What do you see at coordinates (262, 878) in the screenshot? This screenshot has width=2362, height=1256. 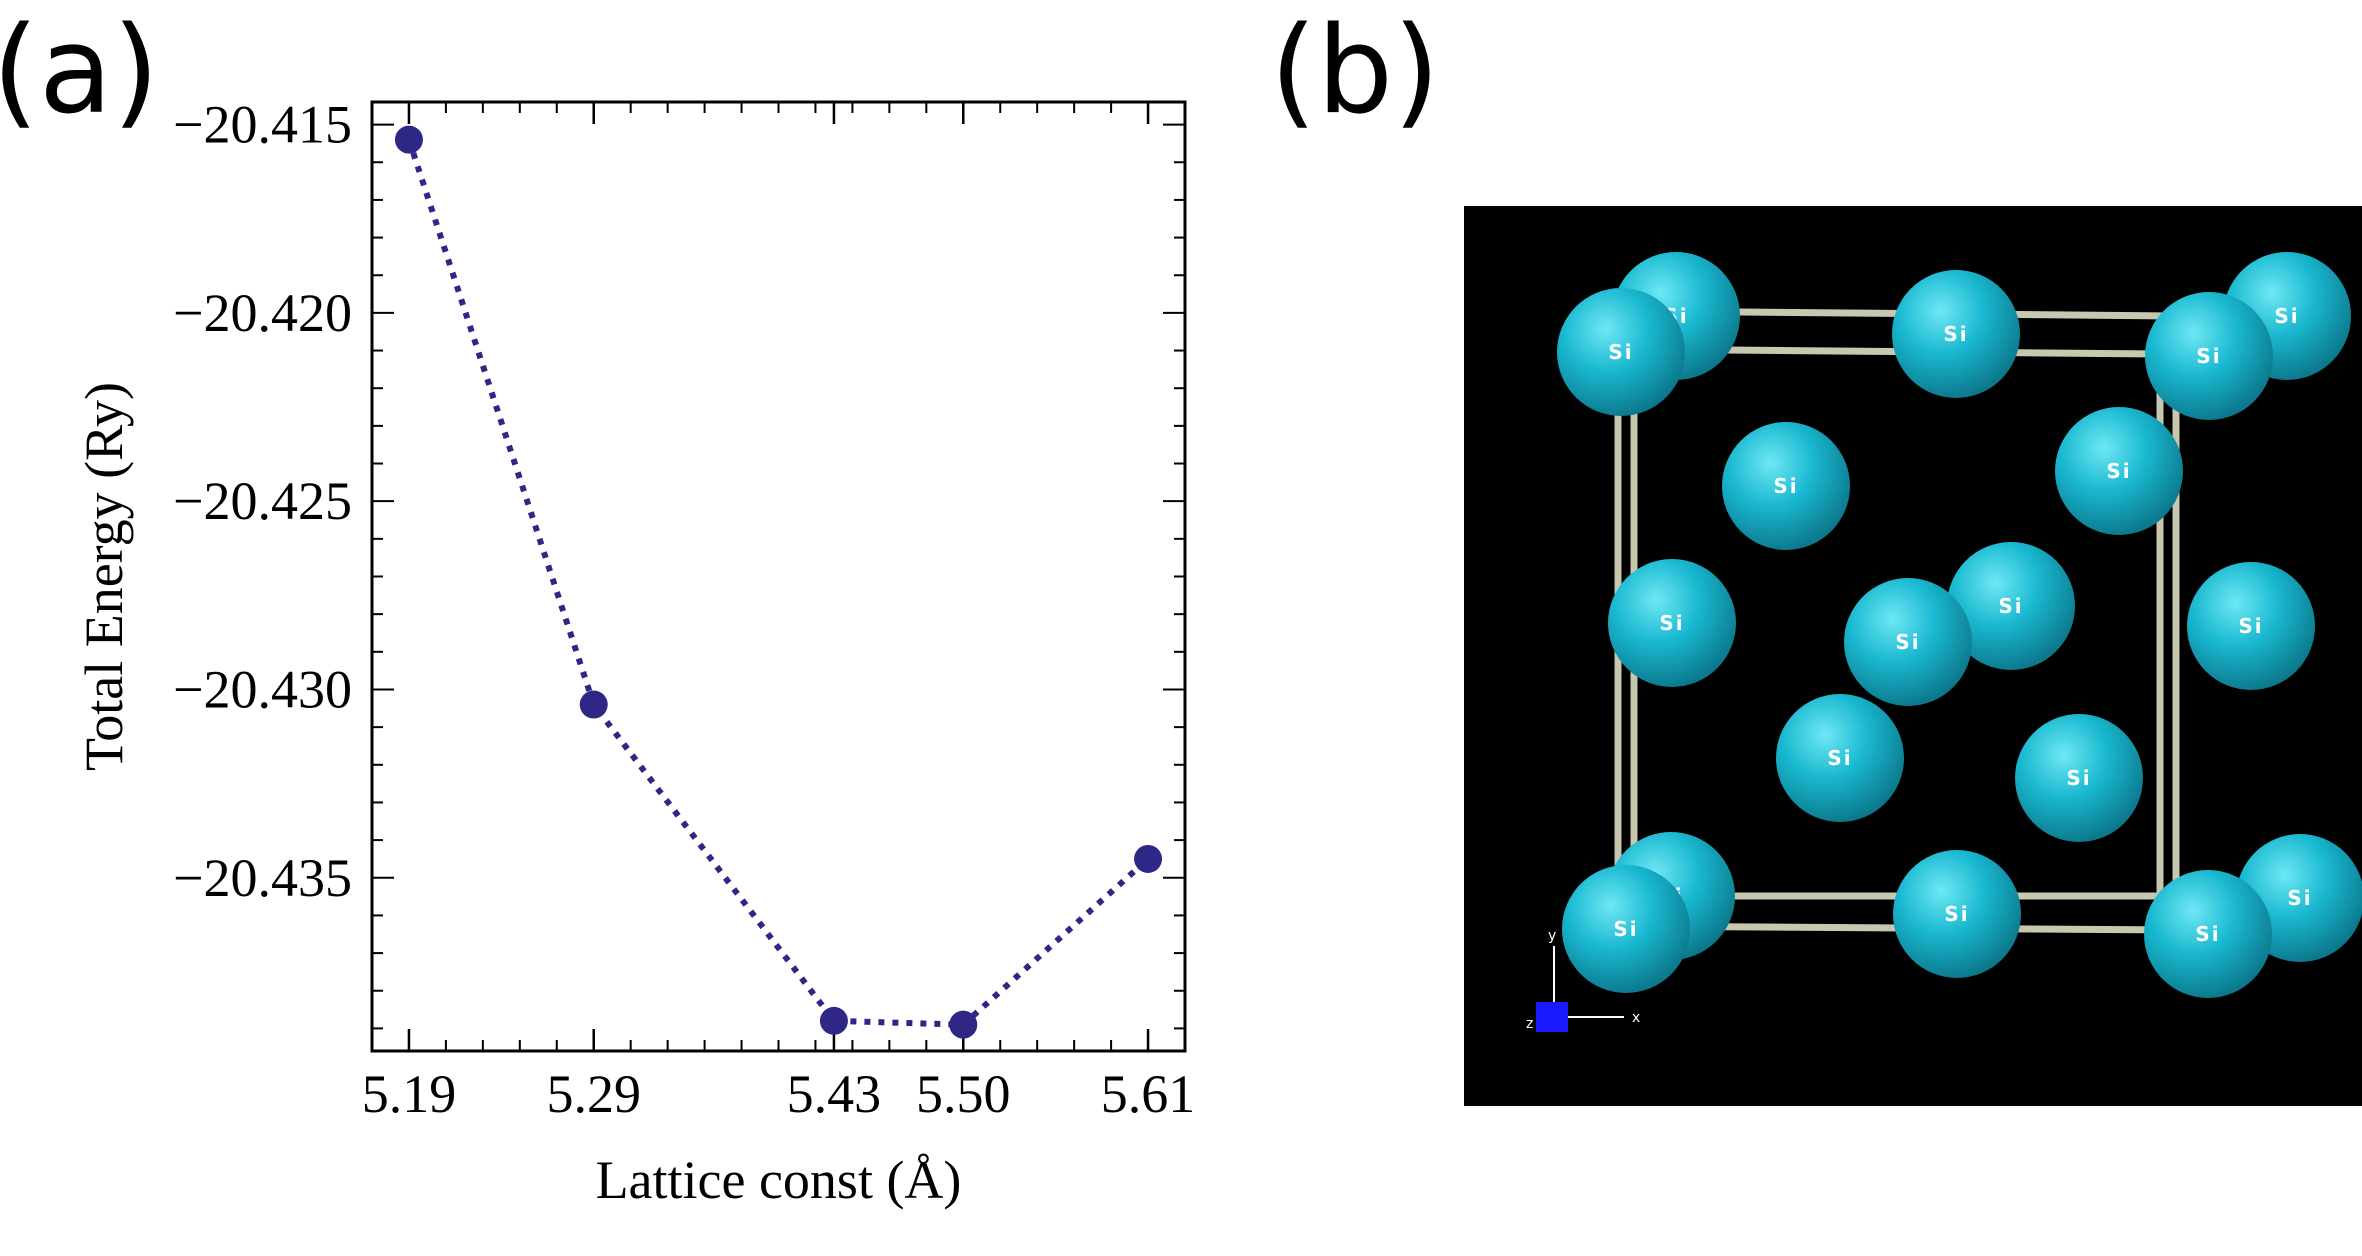 I see `y-tick-label: −20.435` at bounding box center [262, 878].